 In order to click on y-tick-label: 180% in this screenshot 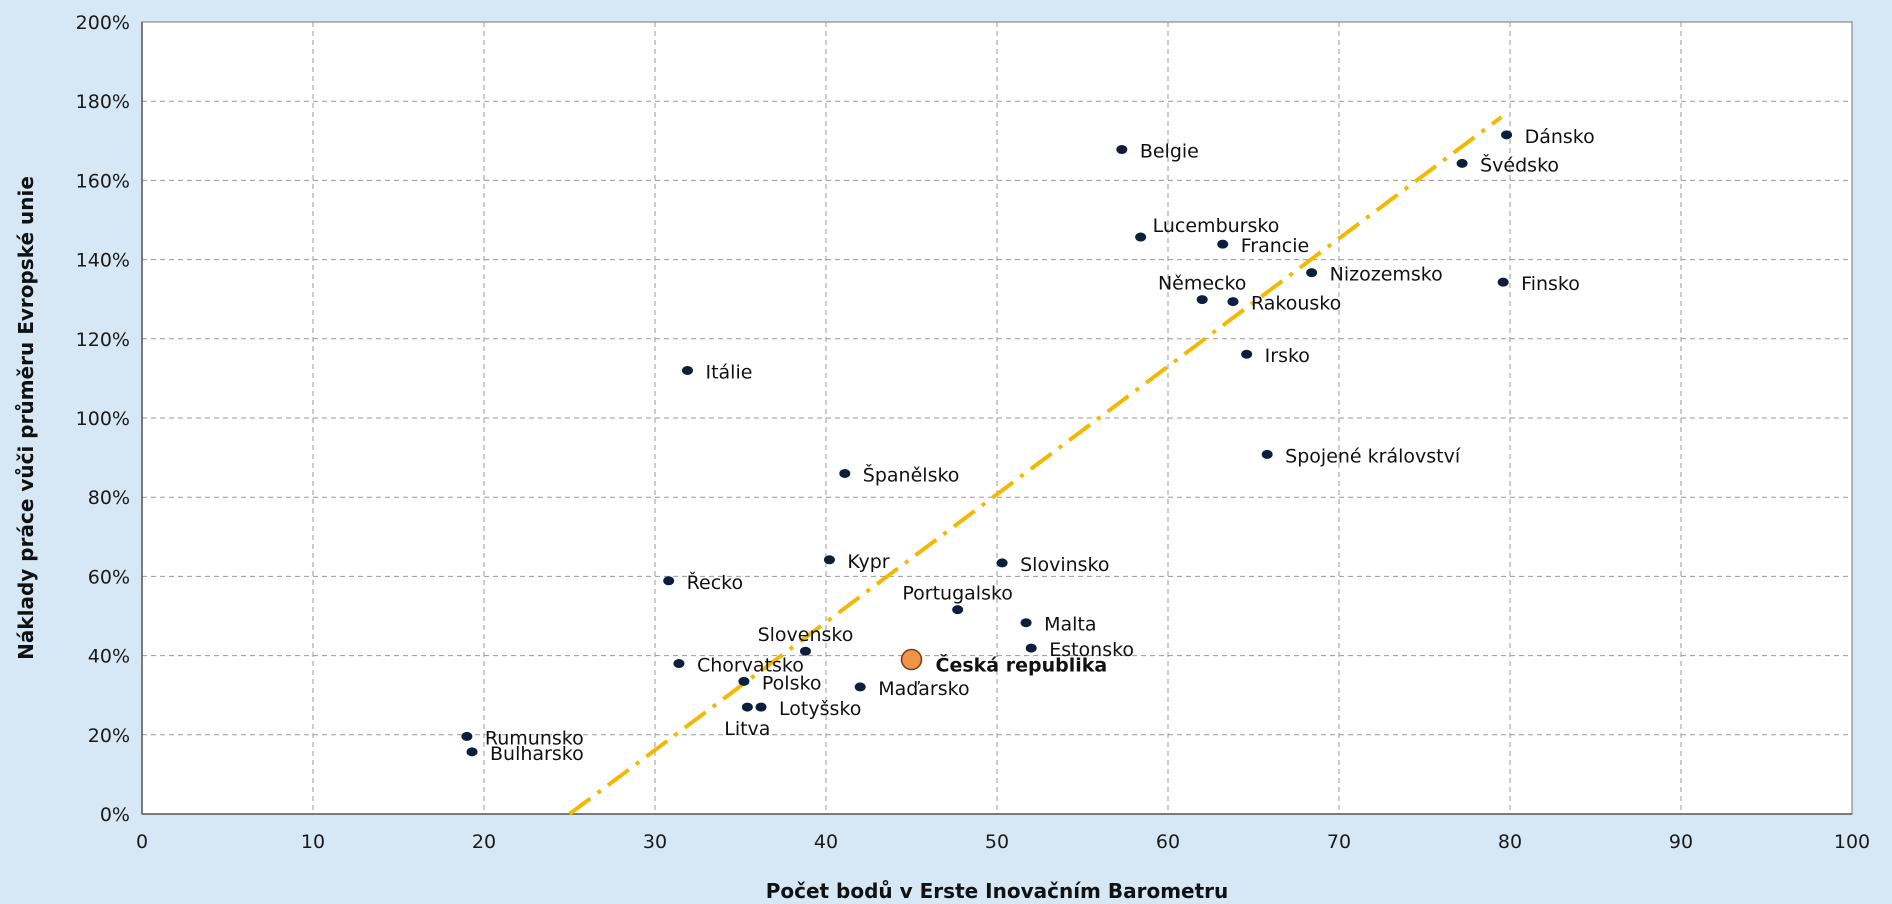, I will do `click(103, 102)`.